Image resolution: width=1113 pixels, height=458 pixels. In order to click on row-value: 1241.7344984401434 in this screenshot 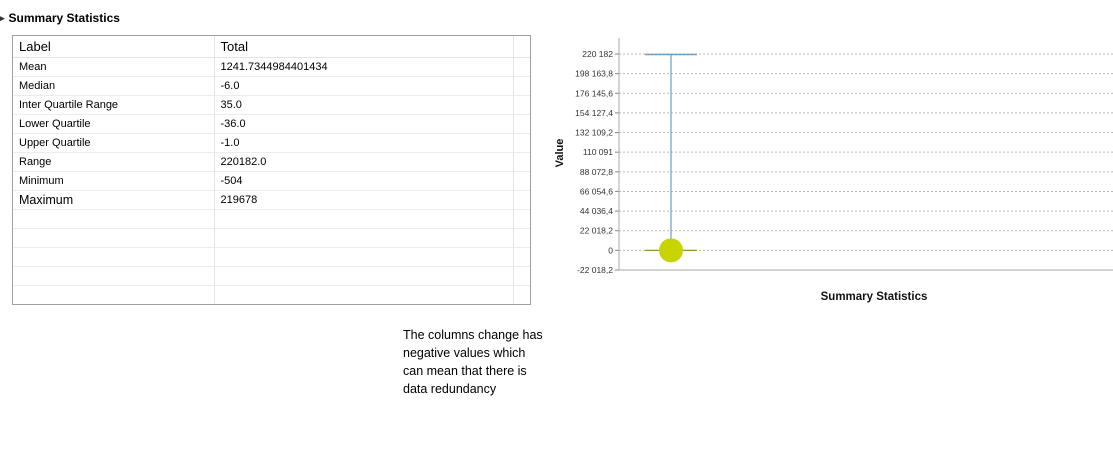, I will do `click(364, 67)`.